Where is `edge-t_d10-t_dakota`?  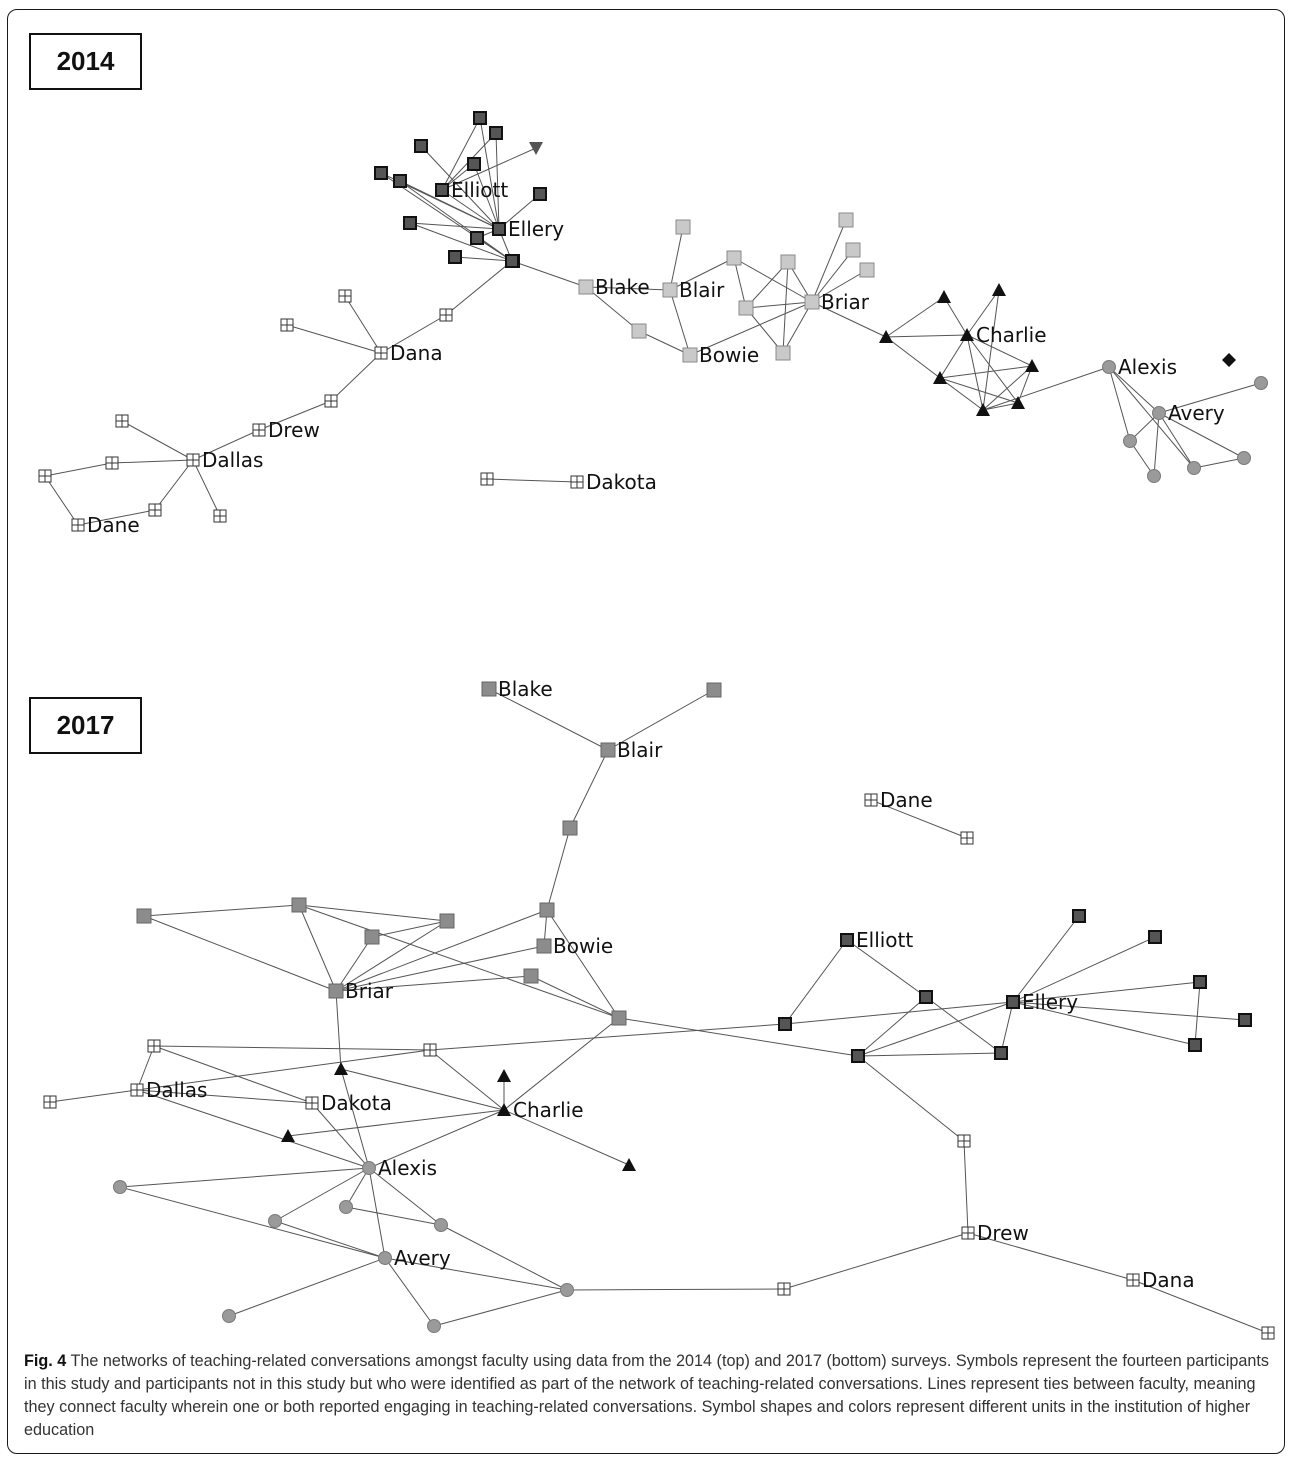
edge-t_d10-t_dakota is located at coordinates (532, 480).